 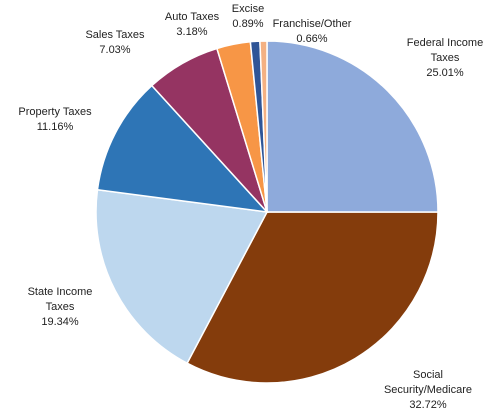 What do you see at coordinates (57, 120) in the screenshot?
I see `slice-label: Property Taxes 11.16%` at bounding box center [57, 120].